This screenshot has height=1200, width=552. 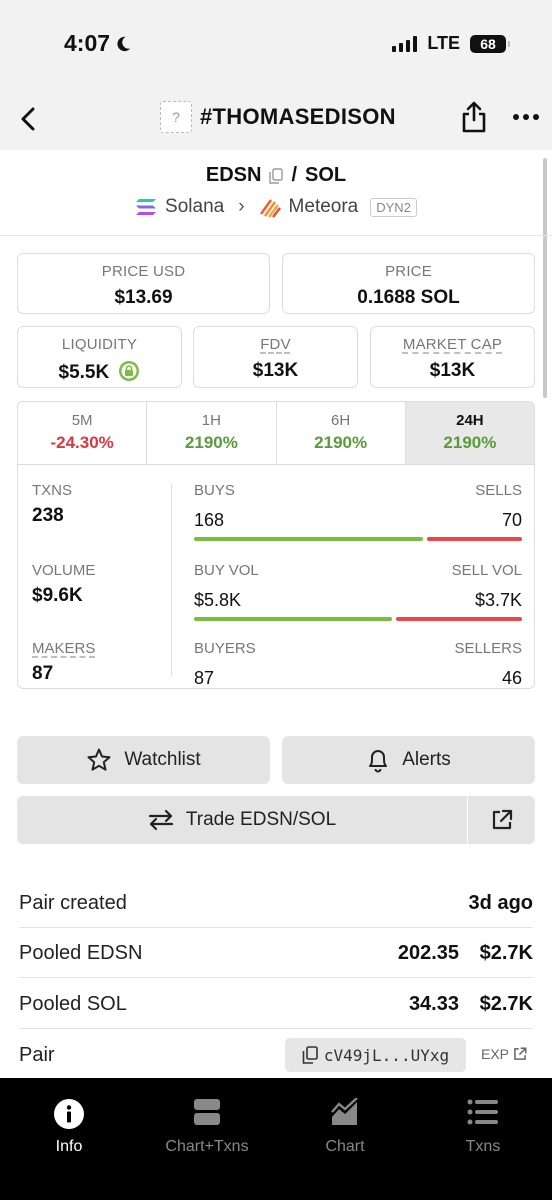 I want to click on explorer-label: EXP, so click(x=495, y=1054).